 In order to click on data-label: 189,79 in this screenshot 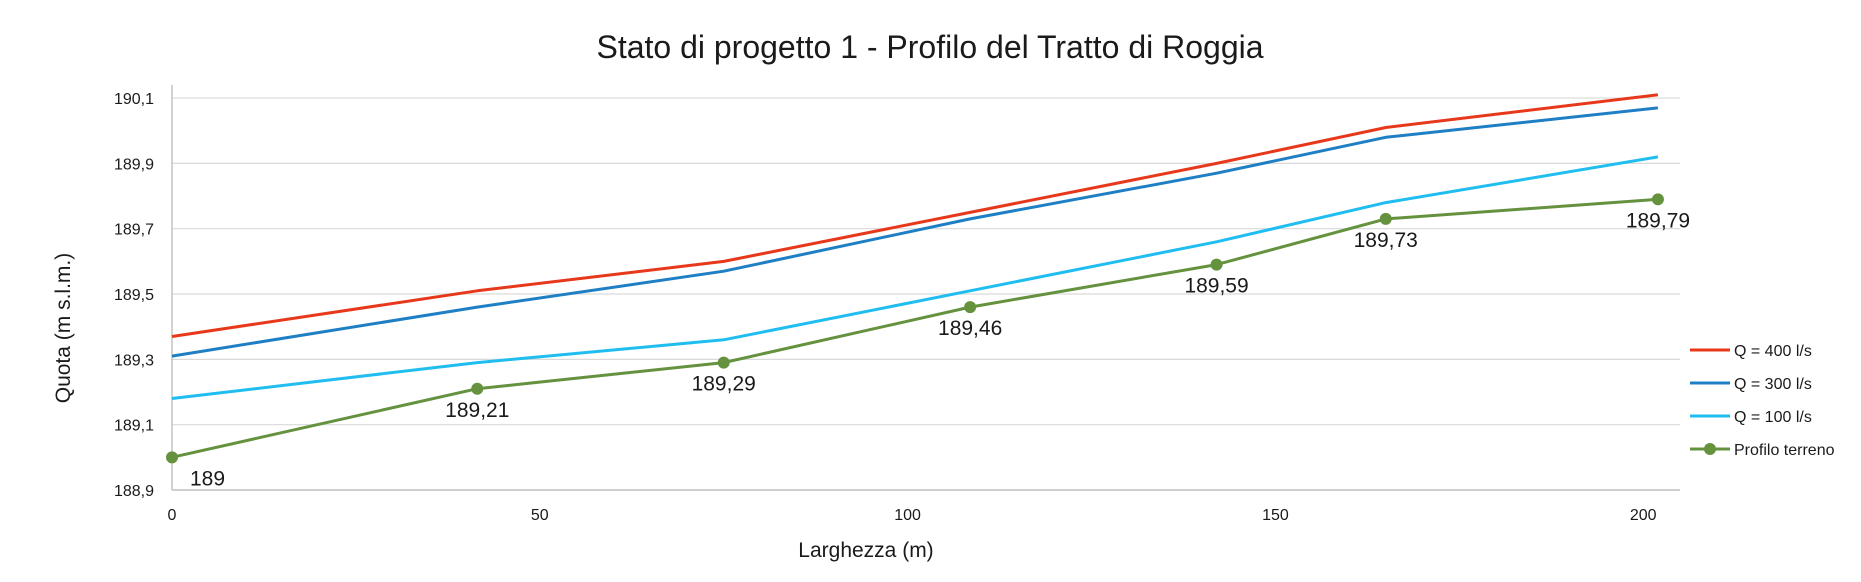, I will do `click(1658, 220)`.